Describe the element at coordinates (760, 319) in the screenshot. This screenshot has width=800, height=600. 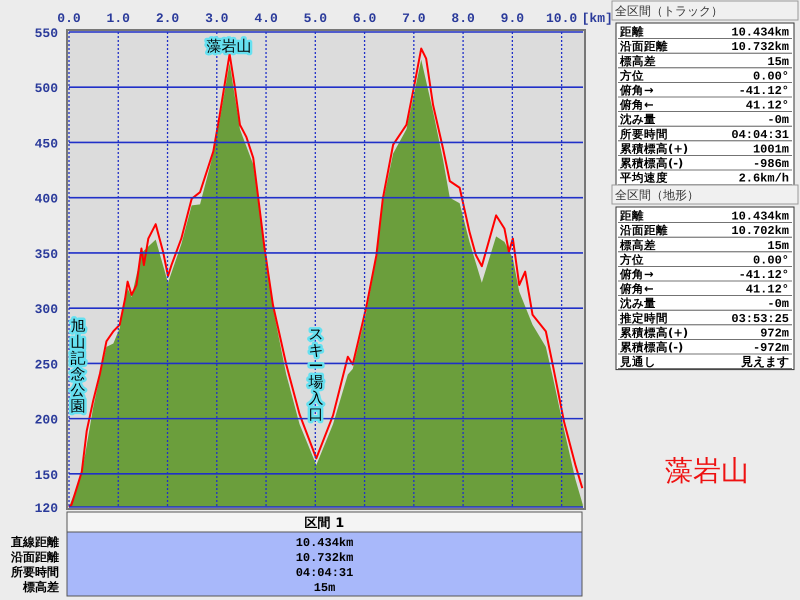
I see `text: 03:53:25` at that location.